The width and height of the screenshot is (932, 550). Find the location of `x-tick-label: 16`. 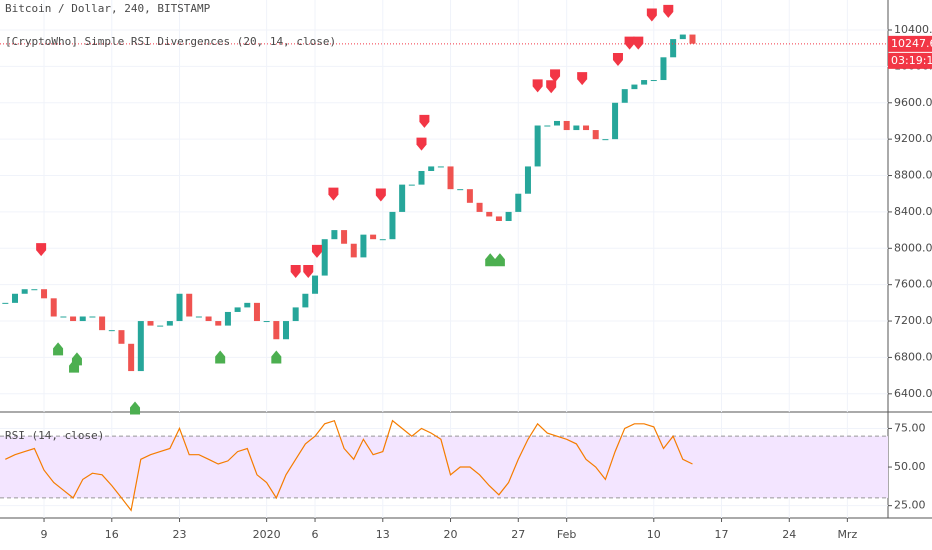

x-tick-label: 16 is located at coordinates (112, 534).